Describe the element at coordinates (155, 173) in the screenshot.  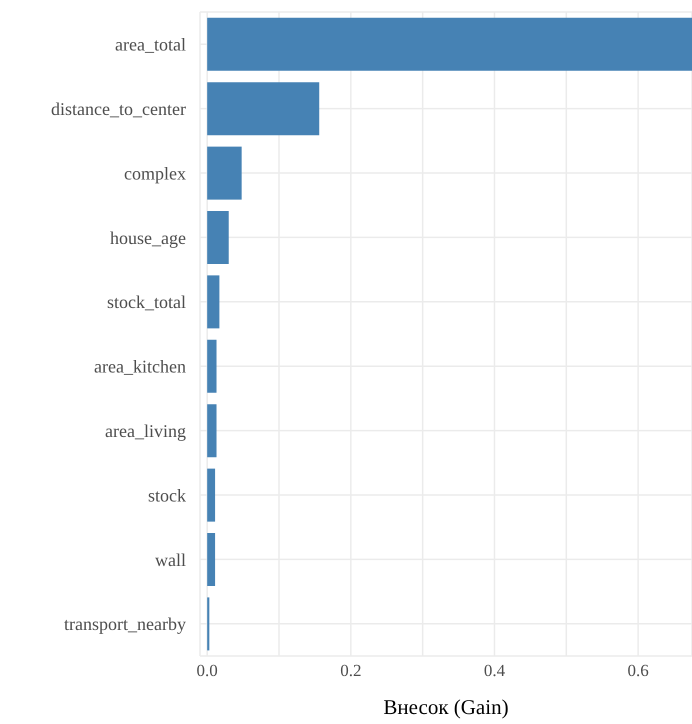
I see `y-tick-label: complex` at that location.